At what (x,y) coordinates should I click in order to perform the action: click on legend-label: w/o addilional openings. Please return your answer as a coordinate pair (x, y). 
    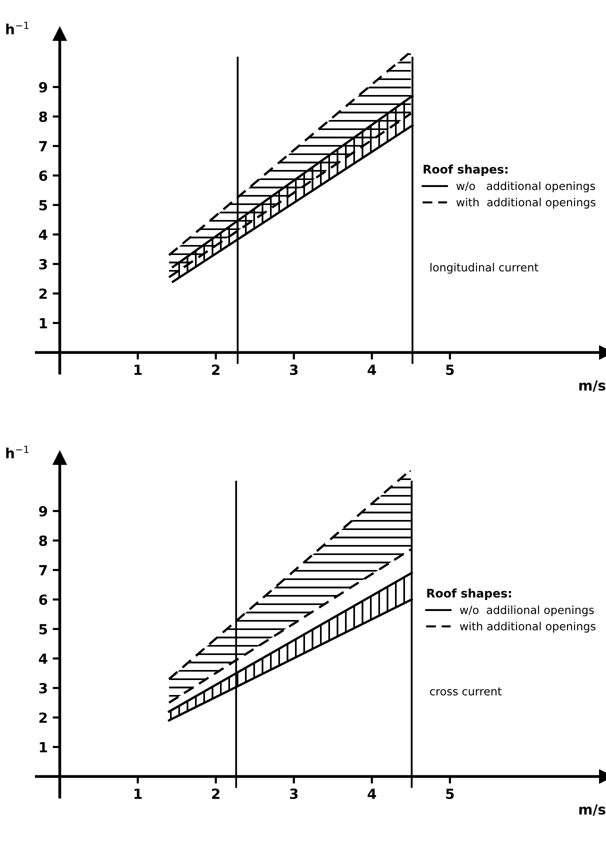
    Looking at the image, I should click on (527, 611).